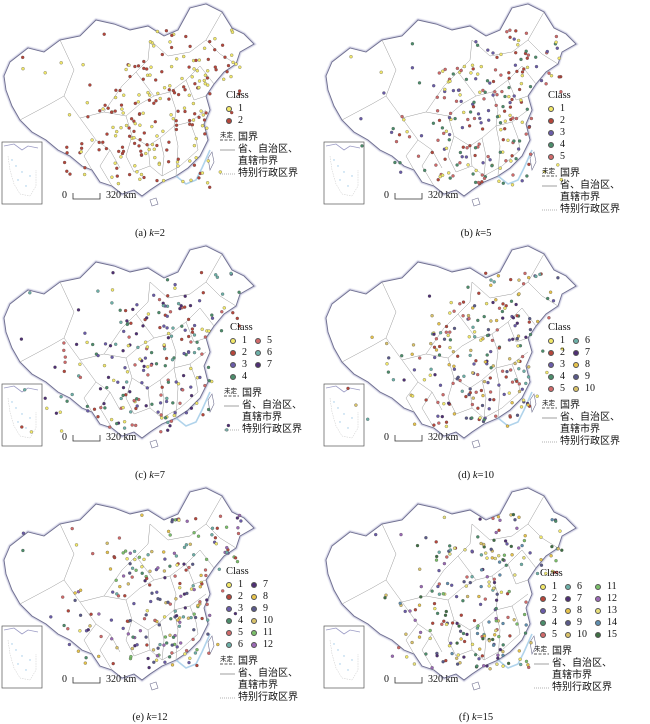 The height and width of the screenshot is (724, 650). Describe the element at coordinates (584, 341) in the screenshot. I see `legend-class-6: 6` at that location.